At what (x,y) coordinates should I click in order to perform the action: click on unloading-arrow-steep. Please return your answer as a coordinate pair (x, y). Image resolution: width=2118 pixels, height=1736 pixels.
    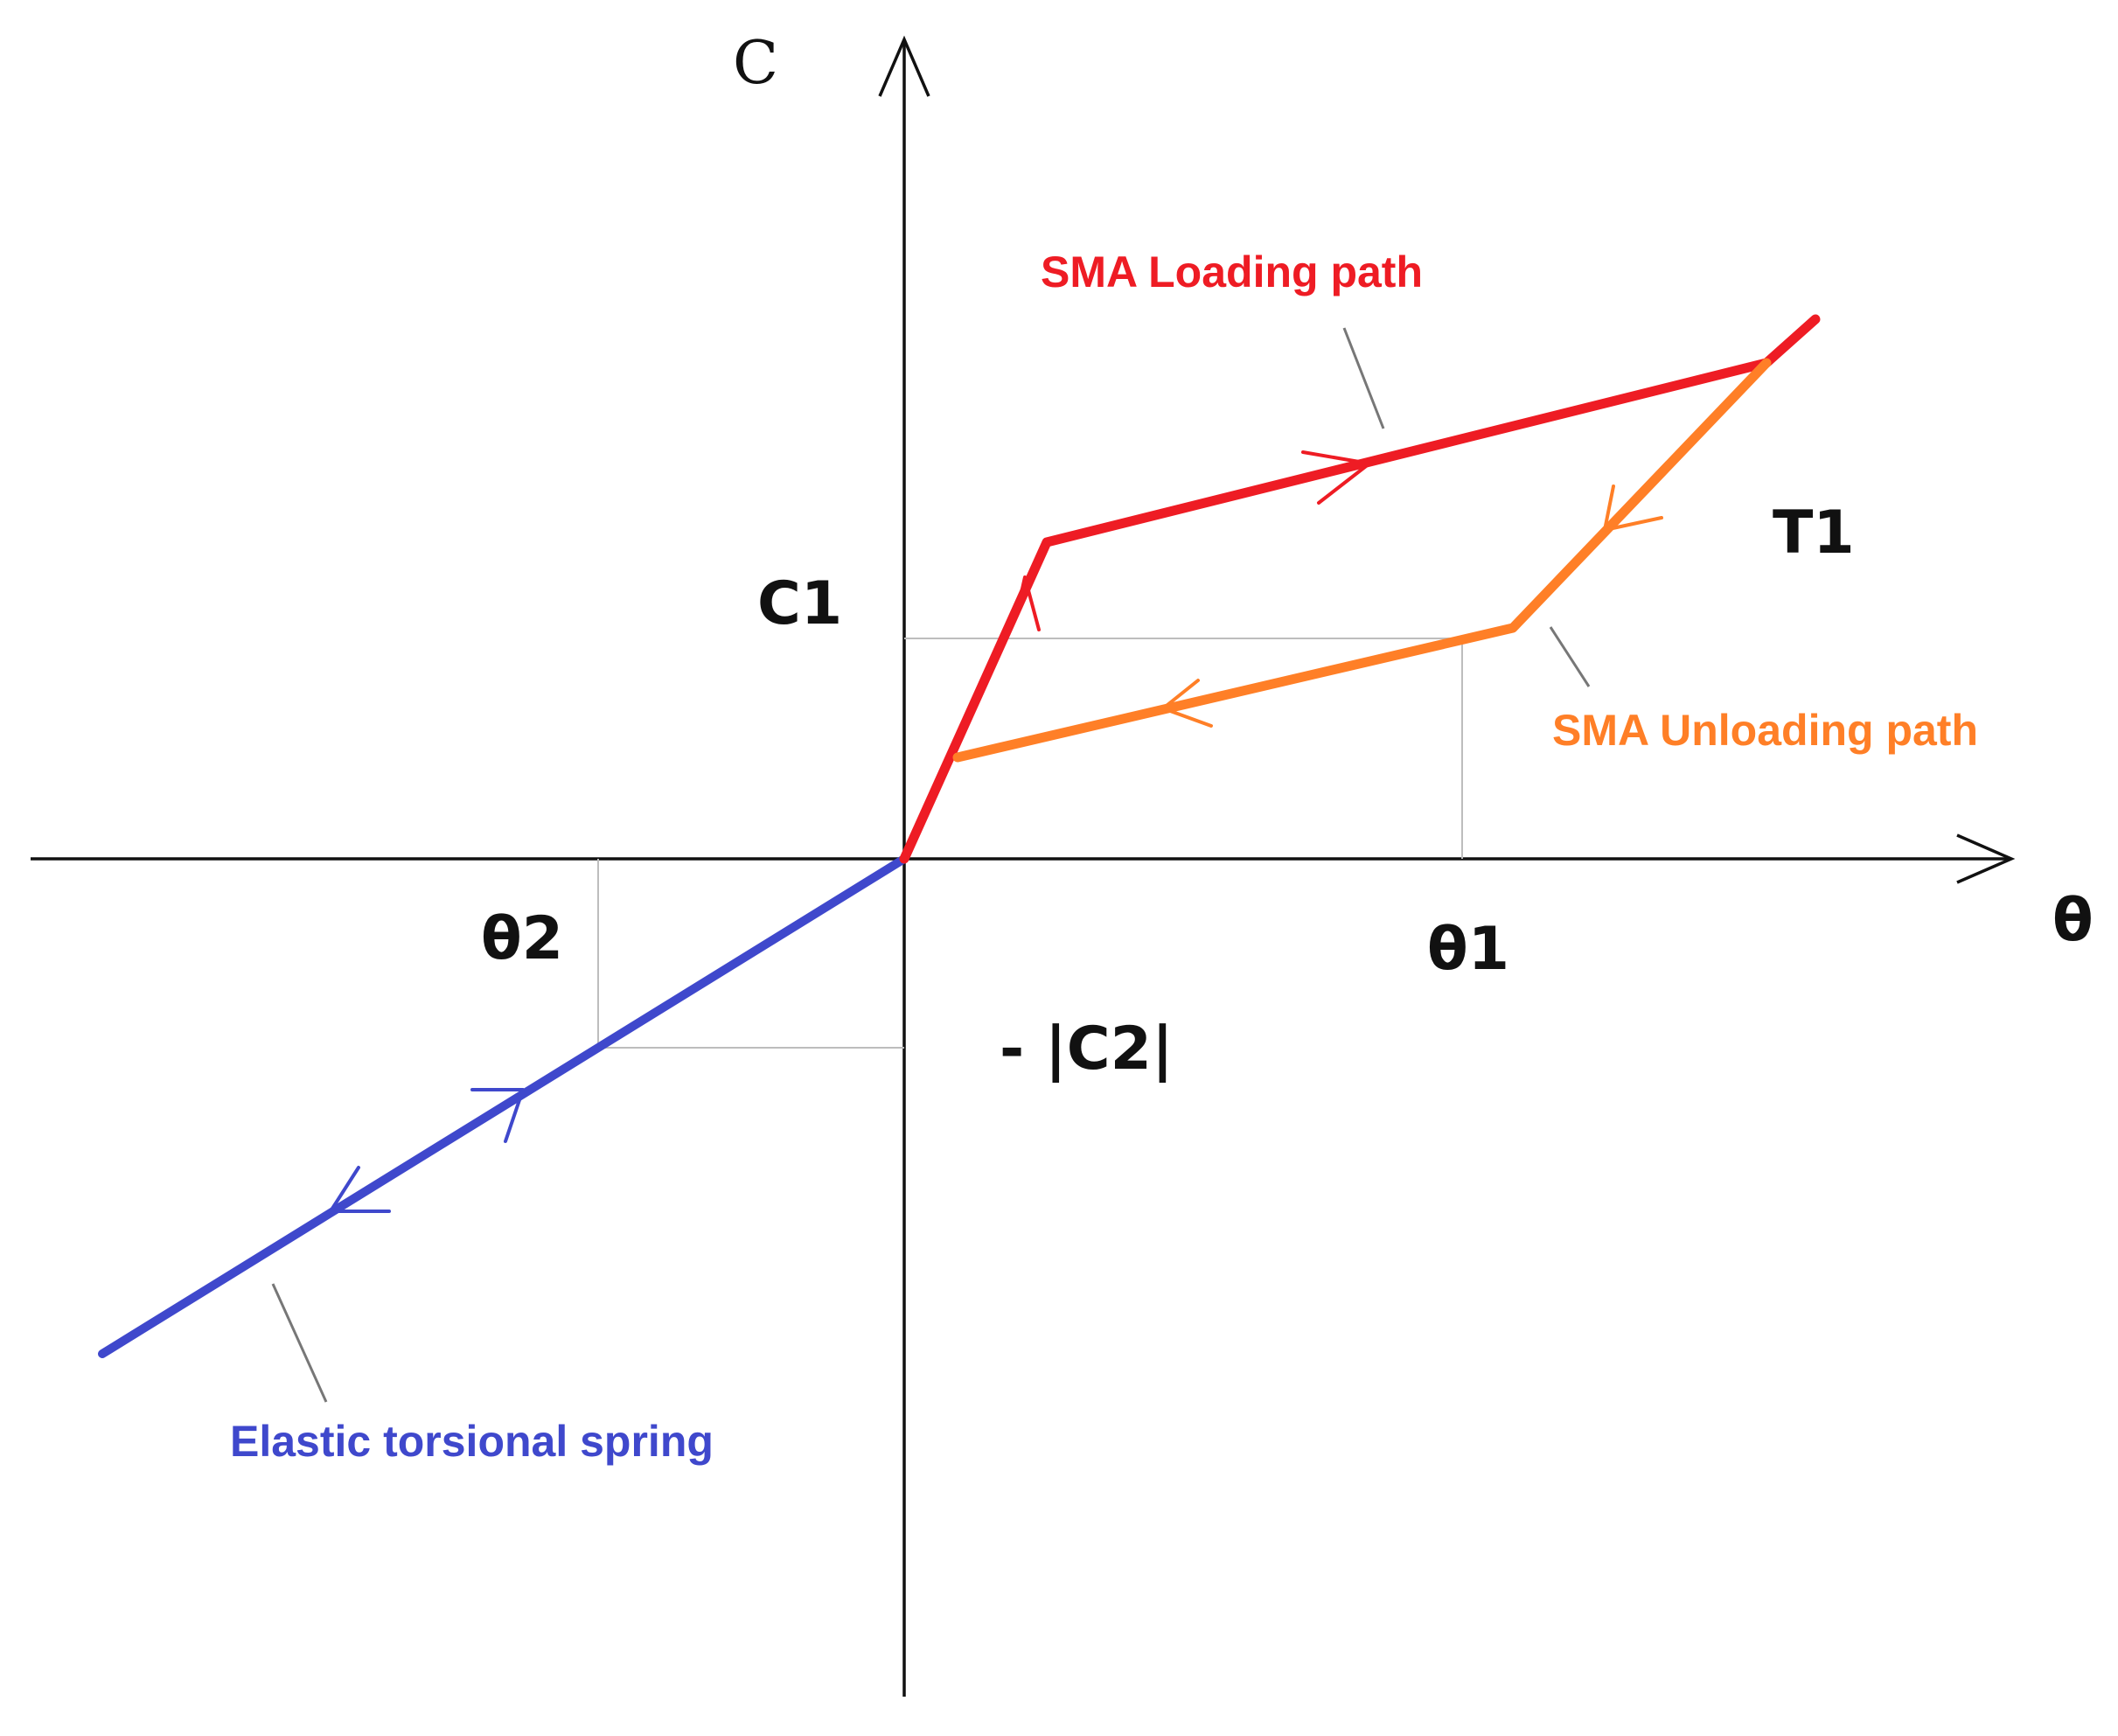
    Looking at the image, I should click on (1633, 508).